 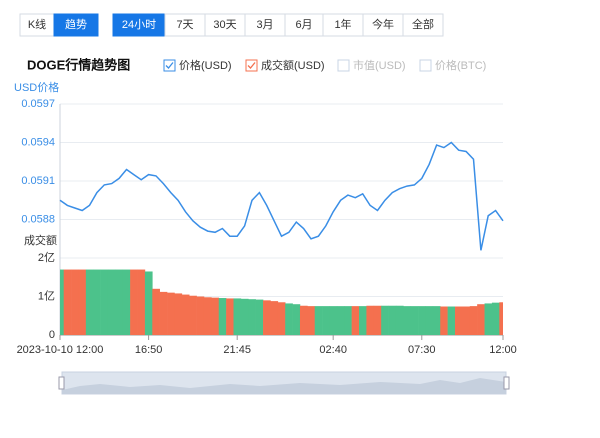 I want to click on navigator, so click(x=284, y=383).